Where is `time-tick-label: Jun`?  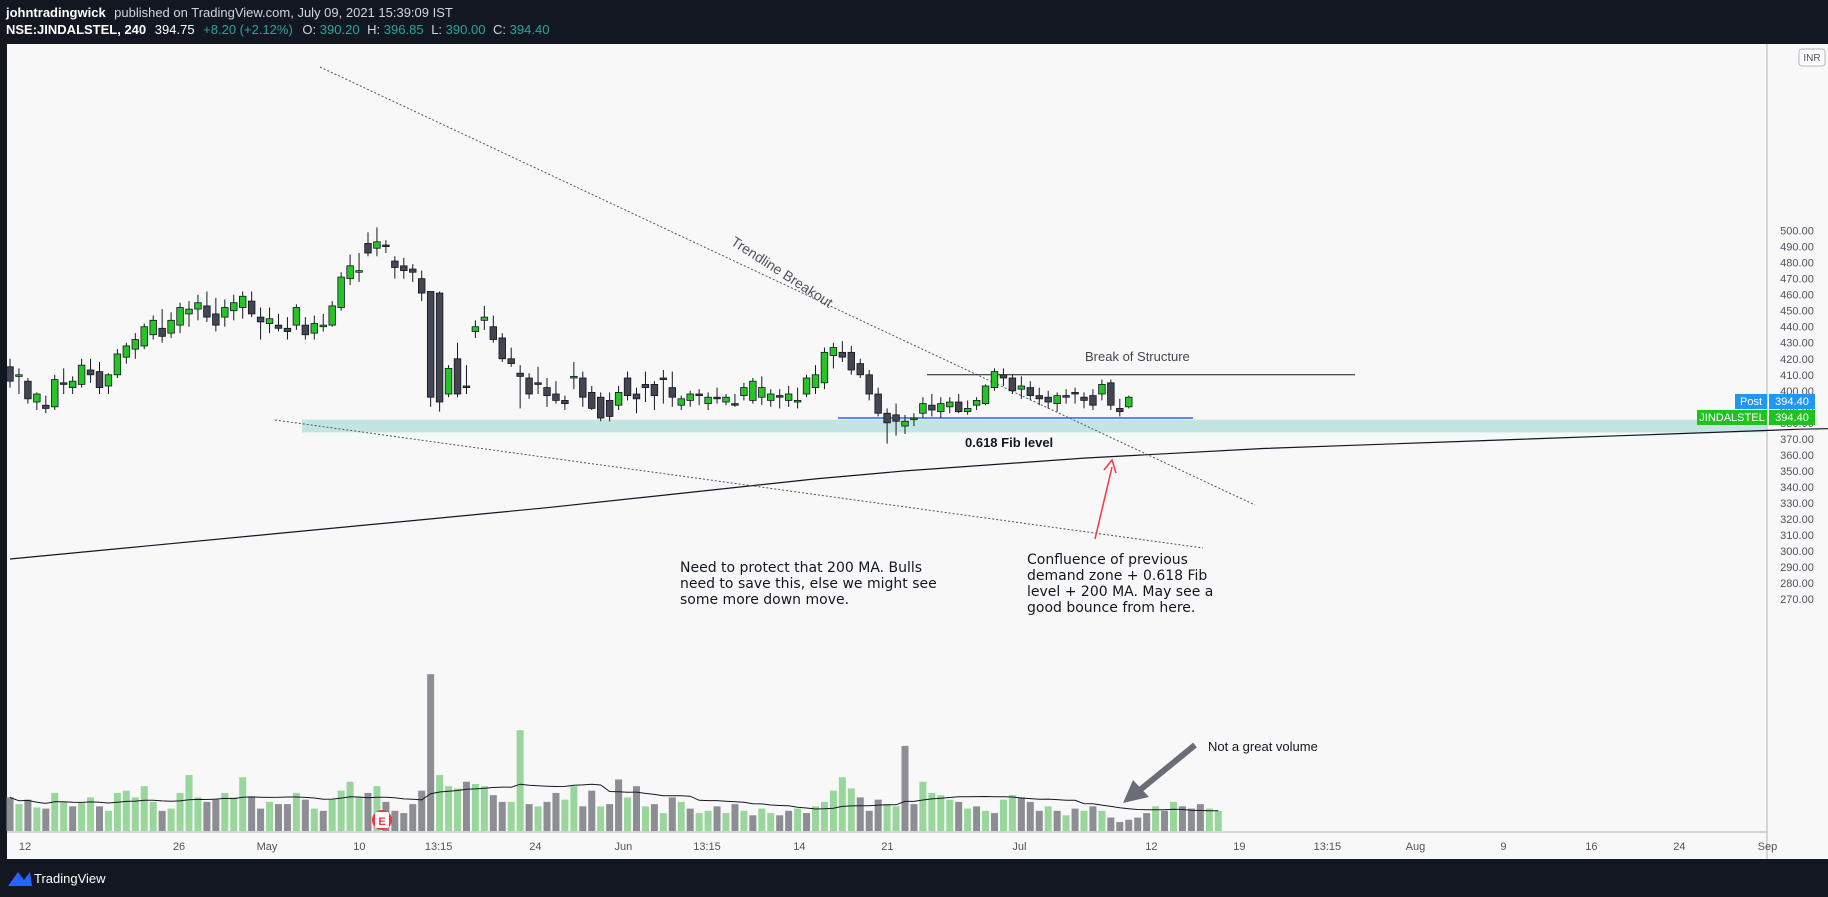
time-tick-label: Jun is located at coordinates (624, 847).